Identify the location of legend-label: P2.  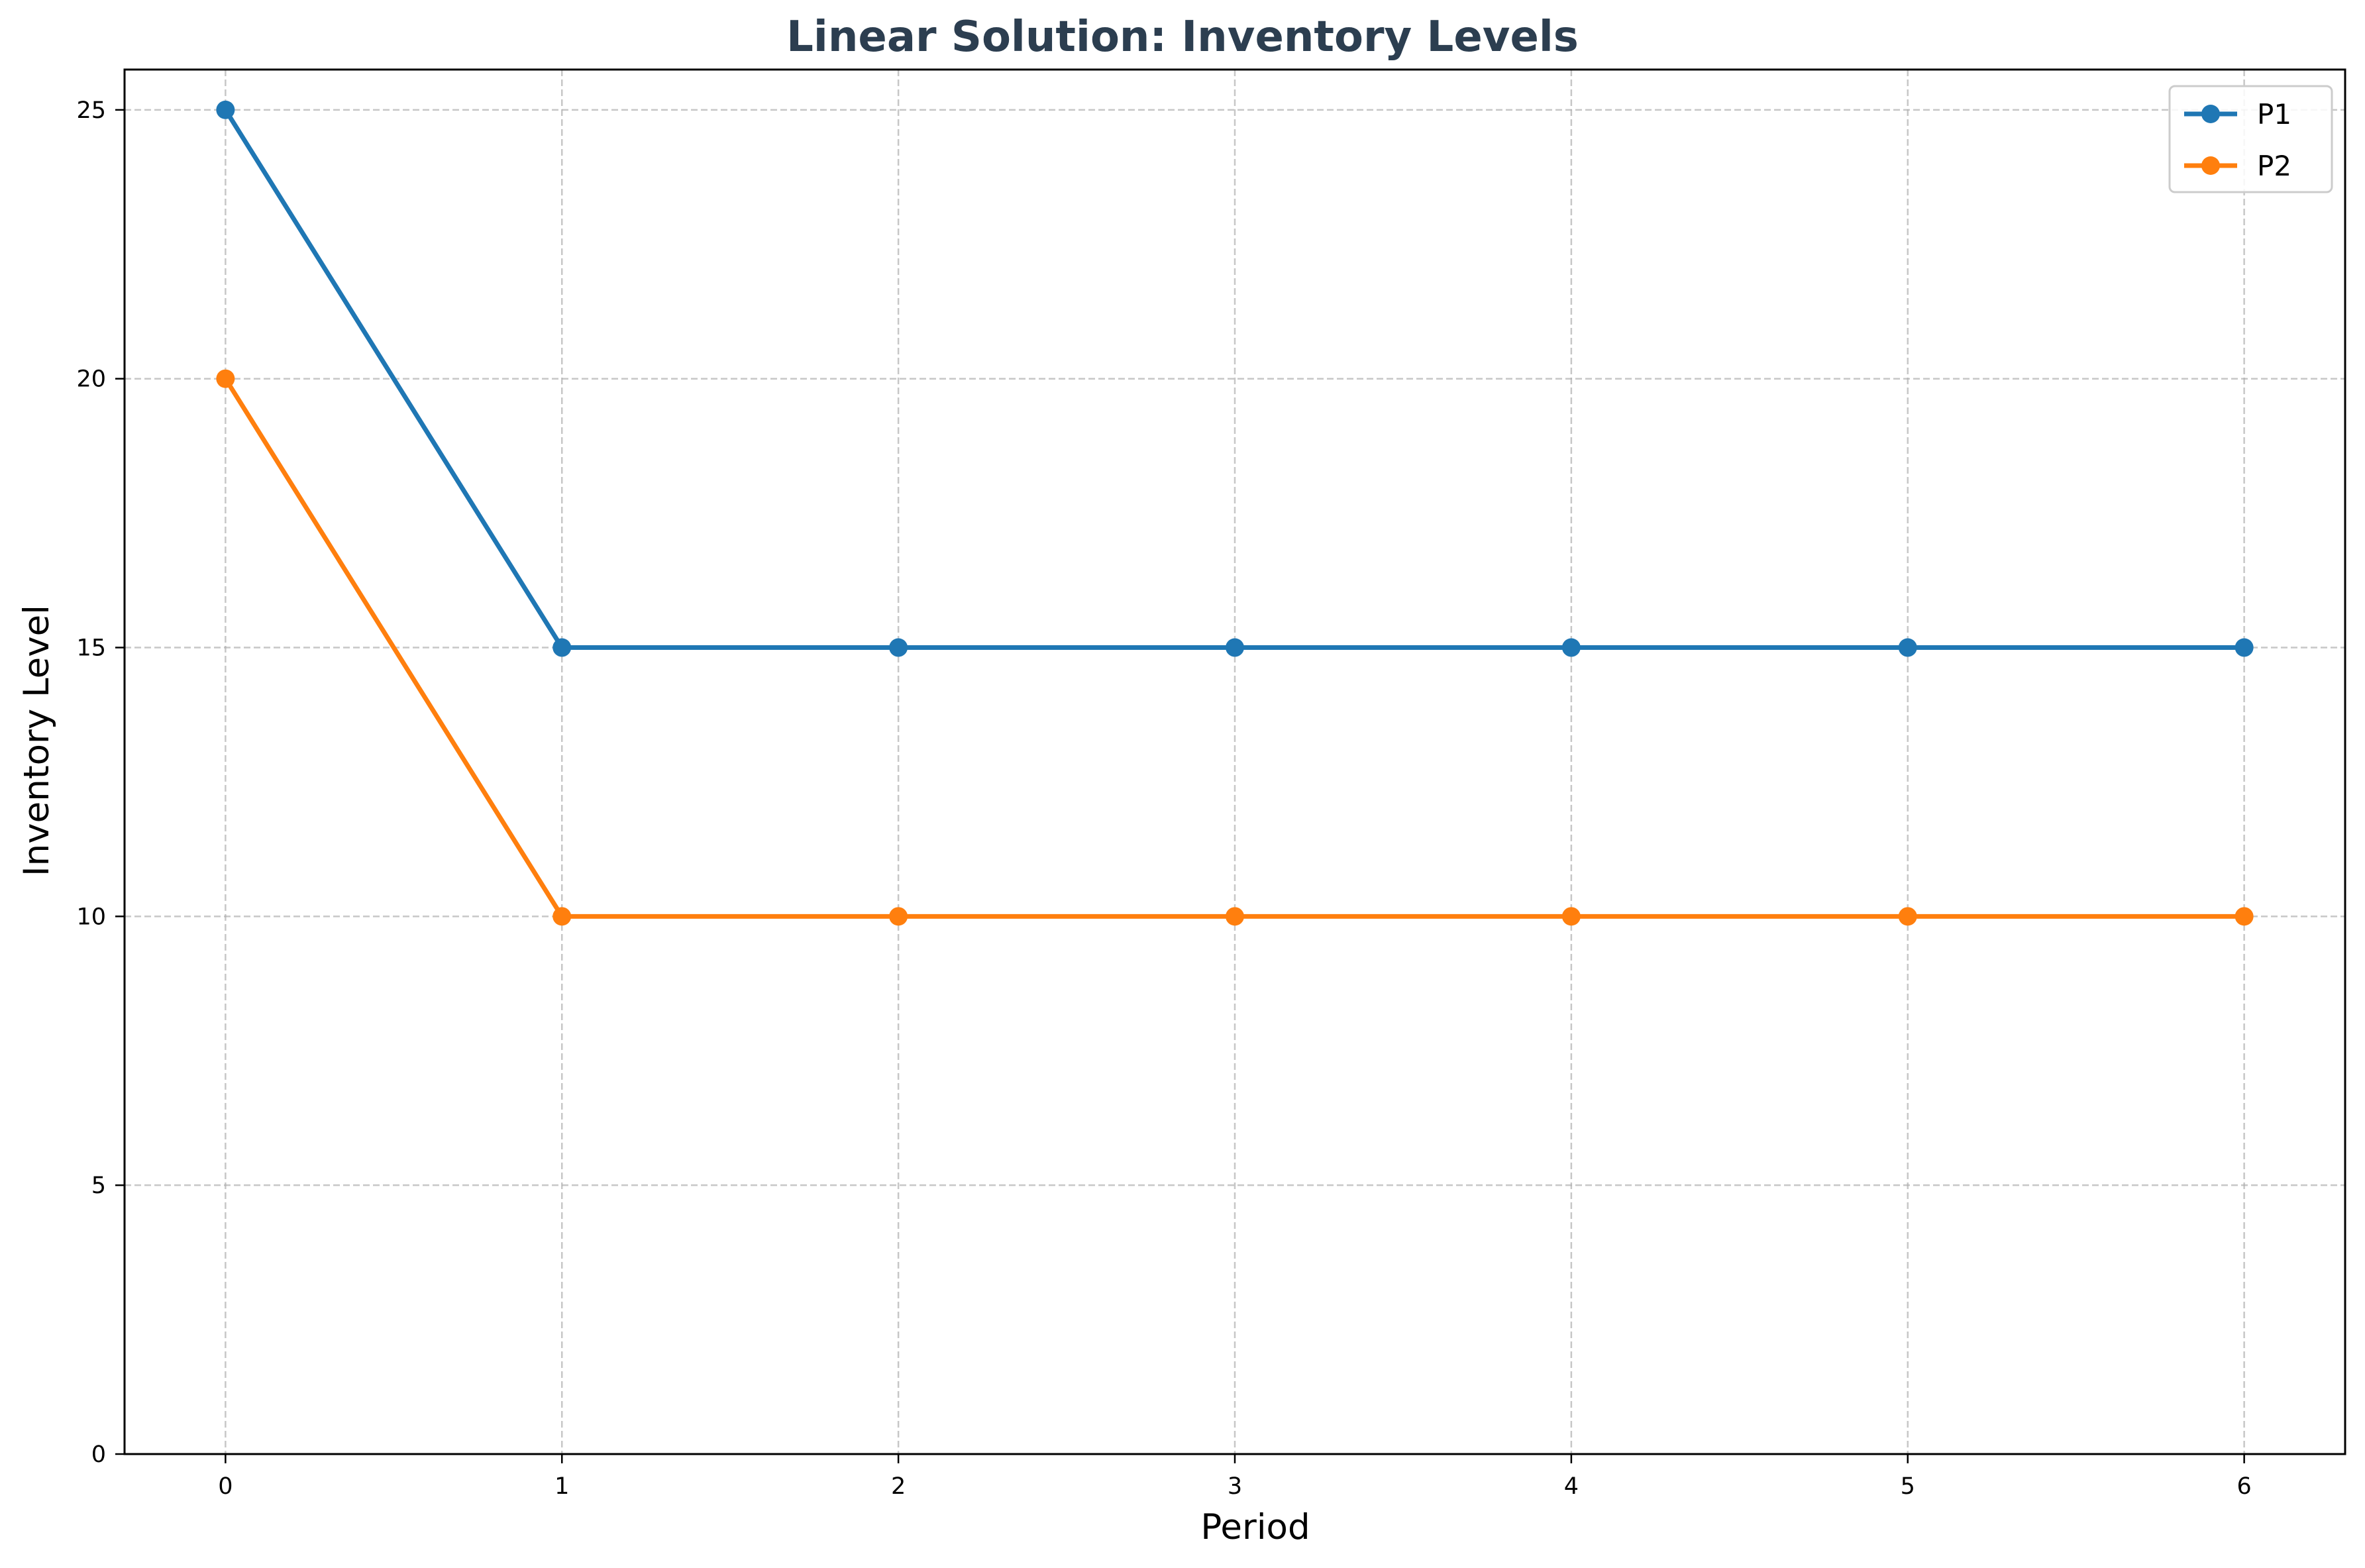
(2274, 166).